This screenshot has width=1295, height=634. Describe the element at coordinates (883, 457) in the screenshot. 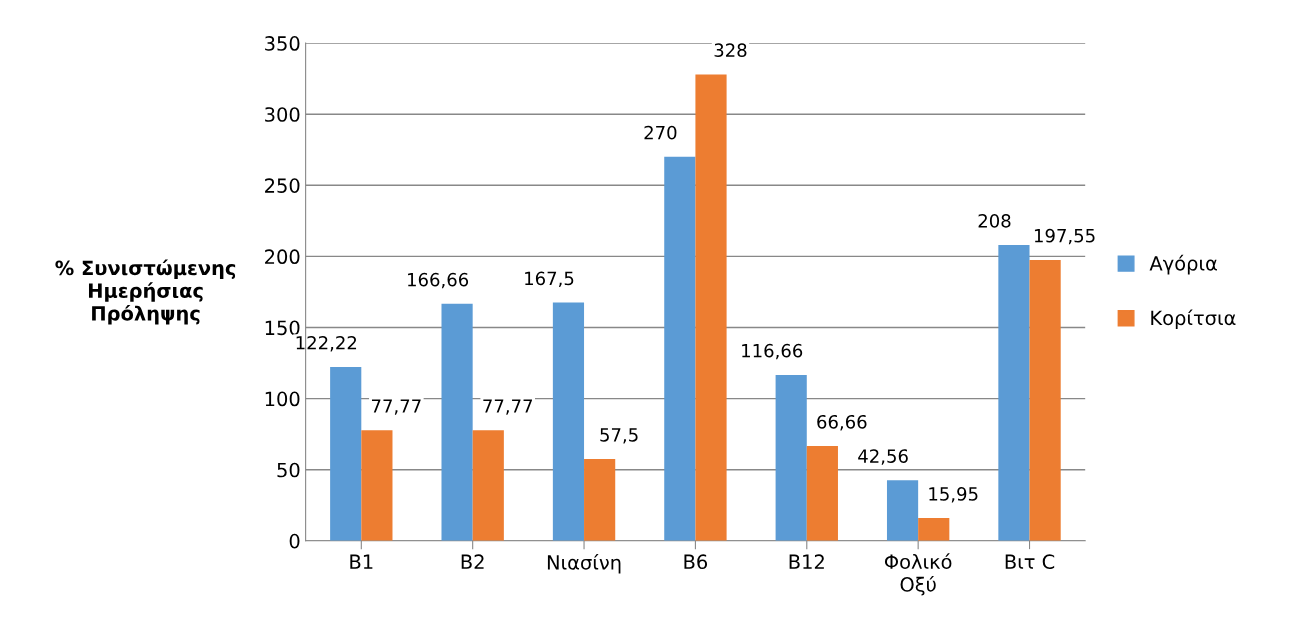

I see `data-label: 42,56` at that location.